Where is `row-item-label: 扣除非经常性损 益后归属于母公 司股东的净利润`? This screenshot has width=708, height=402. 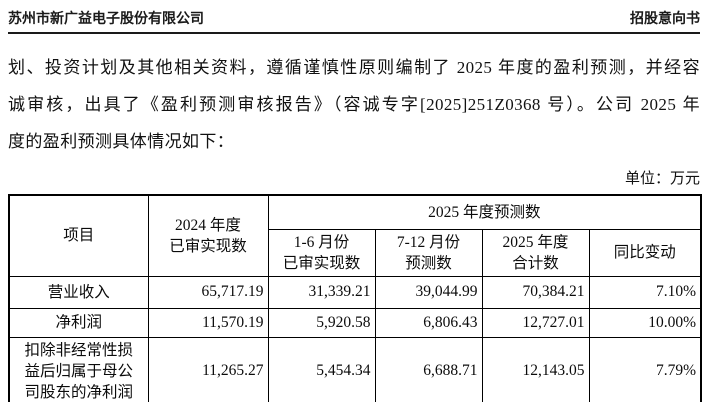 row-item-label: 扣除非经常性损 益后归属于母公 司股东的净利润 is located at coordinates (78, 369).